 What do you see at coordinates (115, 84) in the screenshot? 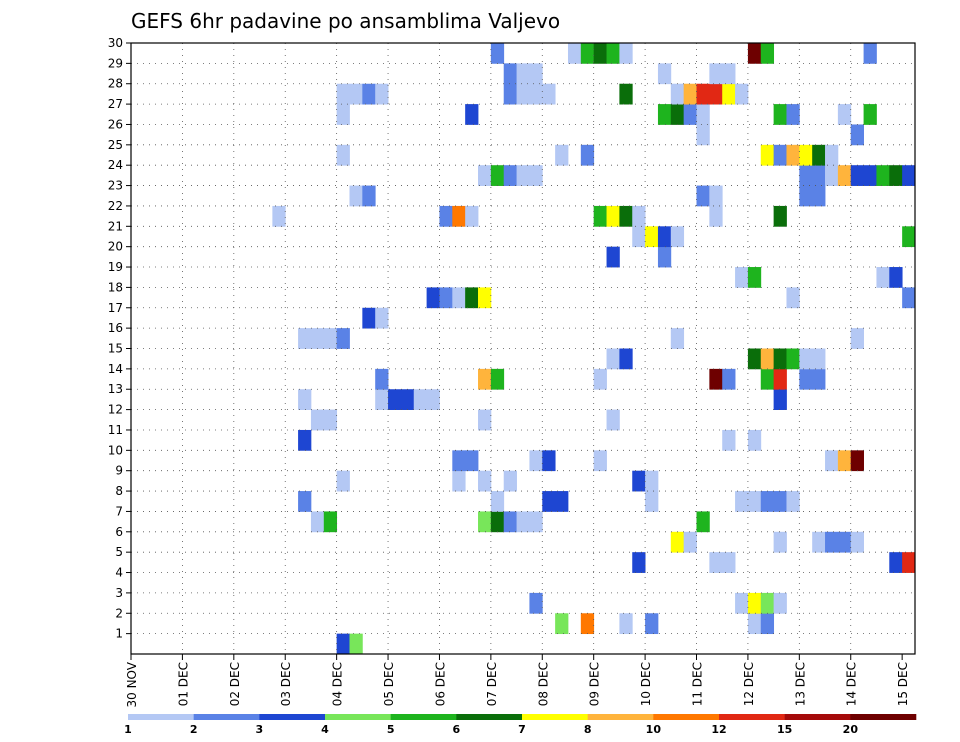
I see `y-tick-label: 28` at bounding box center [115, 84].